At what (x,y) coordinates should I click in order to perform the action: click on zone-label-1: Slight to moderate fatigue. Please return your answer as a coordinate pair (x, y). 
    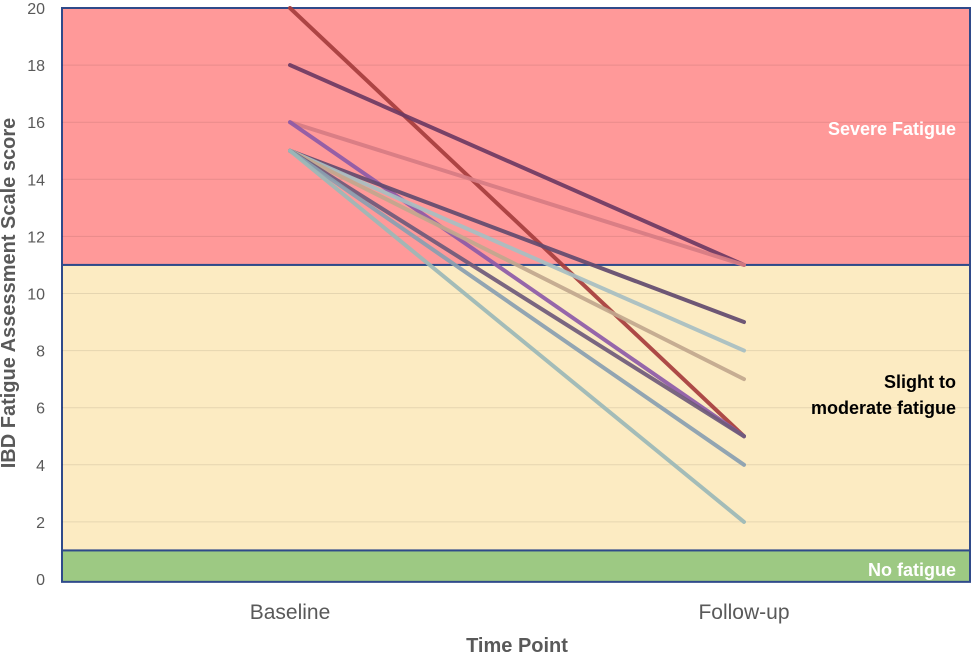
    Looking at the image, I should click on (883, 395).